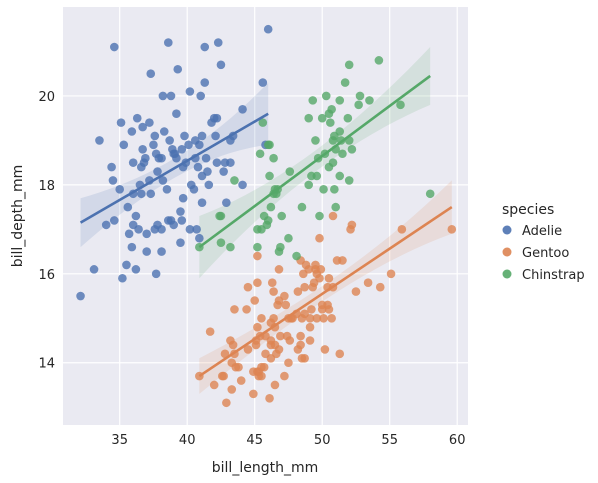 The image size is (598, 483). I want to click on x-axis-label: bill_length_mm, so click(265, 468).